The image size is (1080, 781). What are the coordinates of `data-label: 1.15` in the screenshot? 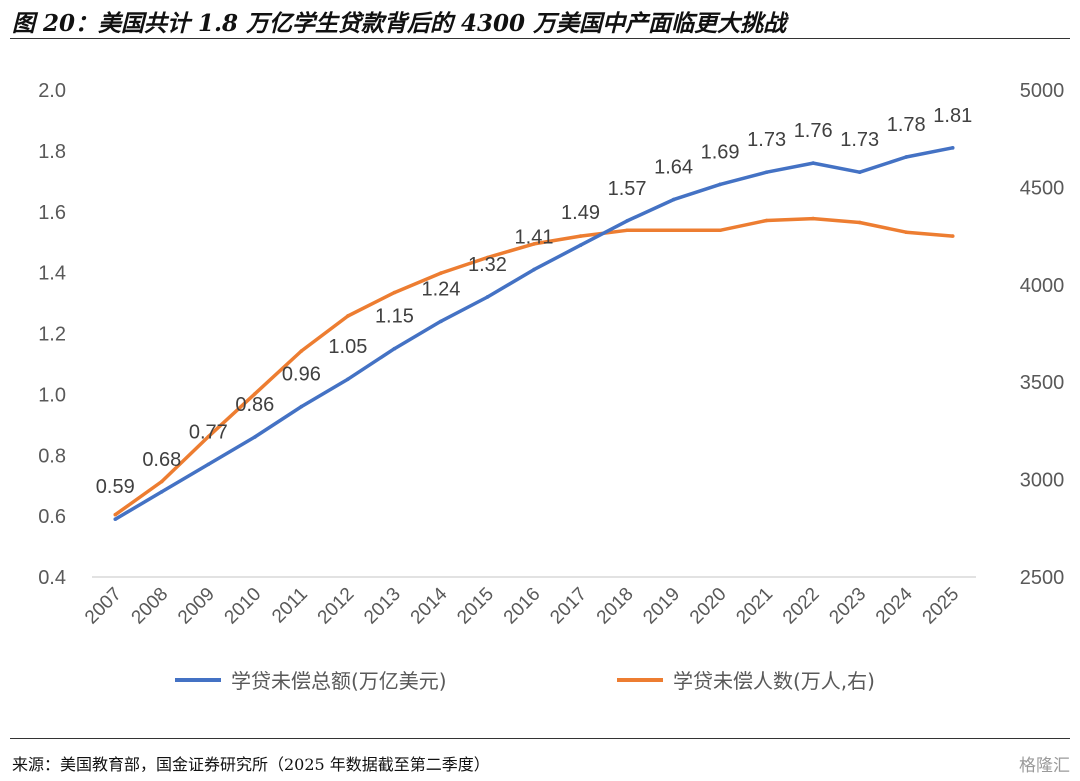 It's located at (394, 317).